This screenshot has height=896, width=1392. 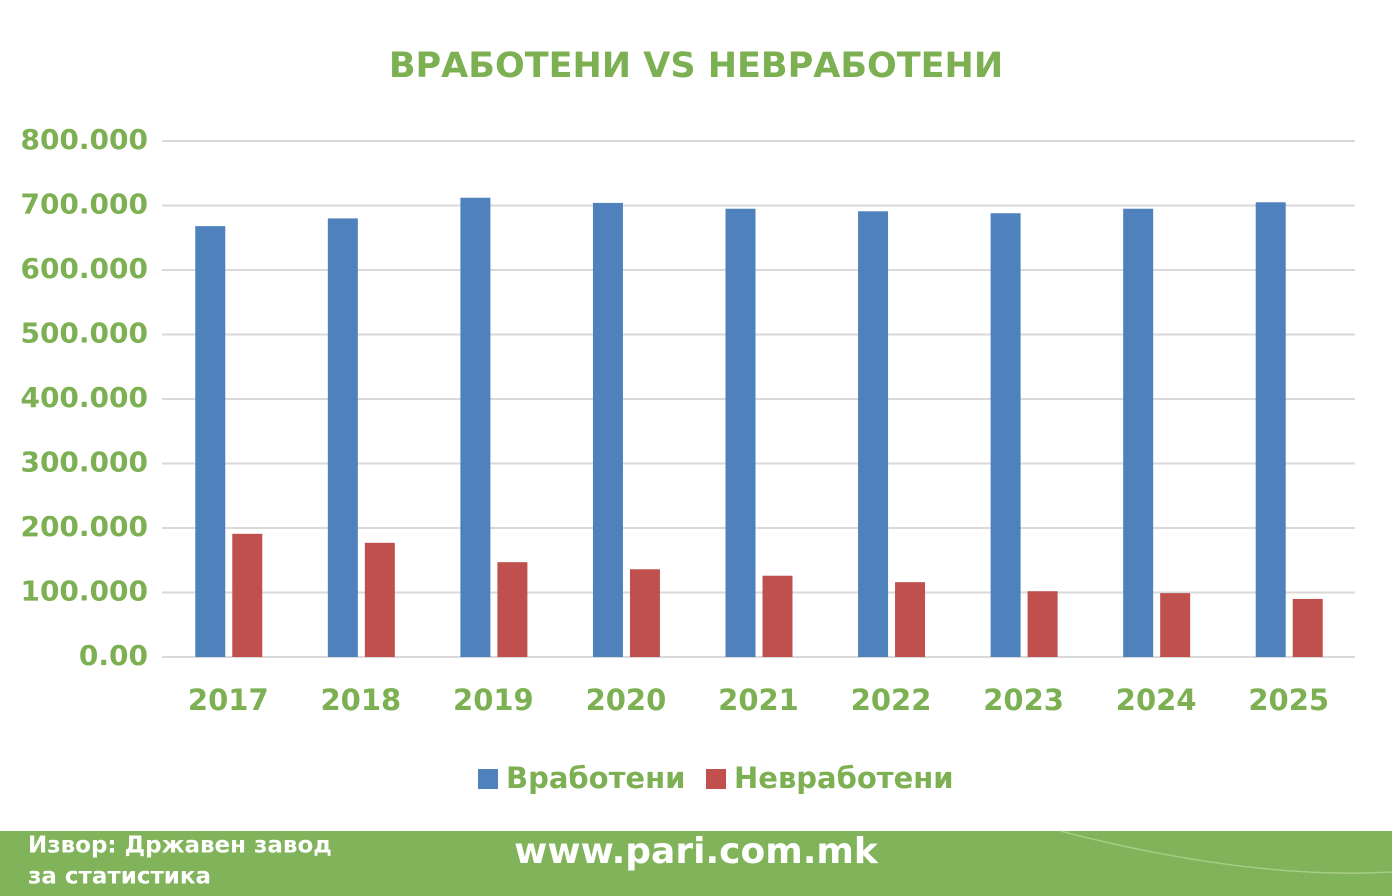 What do you see at coordinates (844, 778) in the screenshot?
I see `legend-label: Невработени` at bounding box center [844, 778].